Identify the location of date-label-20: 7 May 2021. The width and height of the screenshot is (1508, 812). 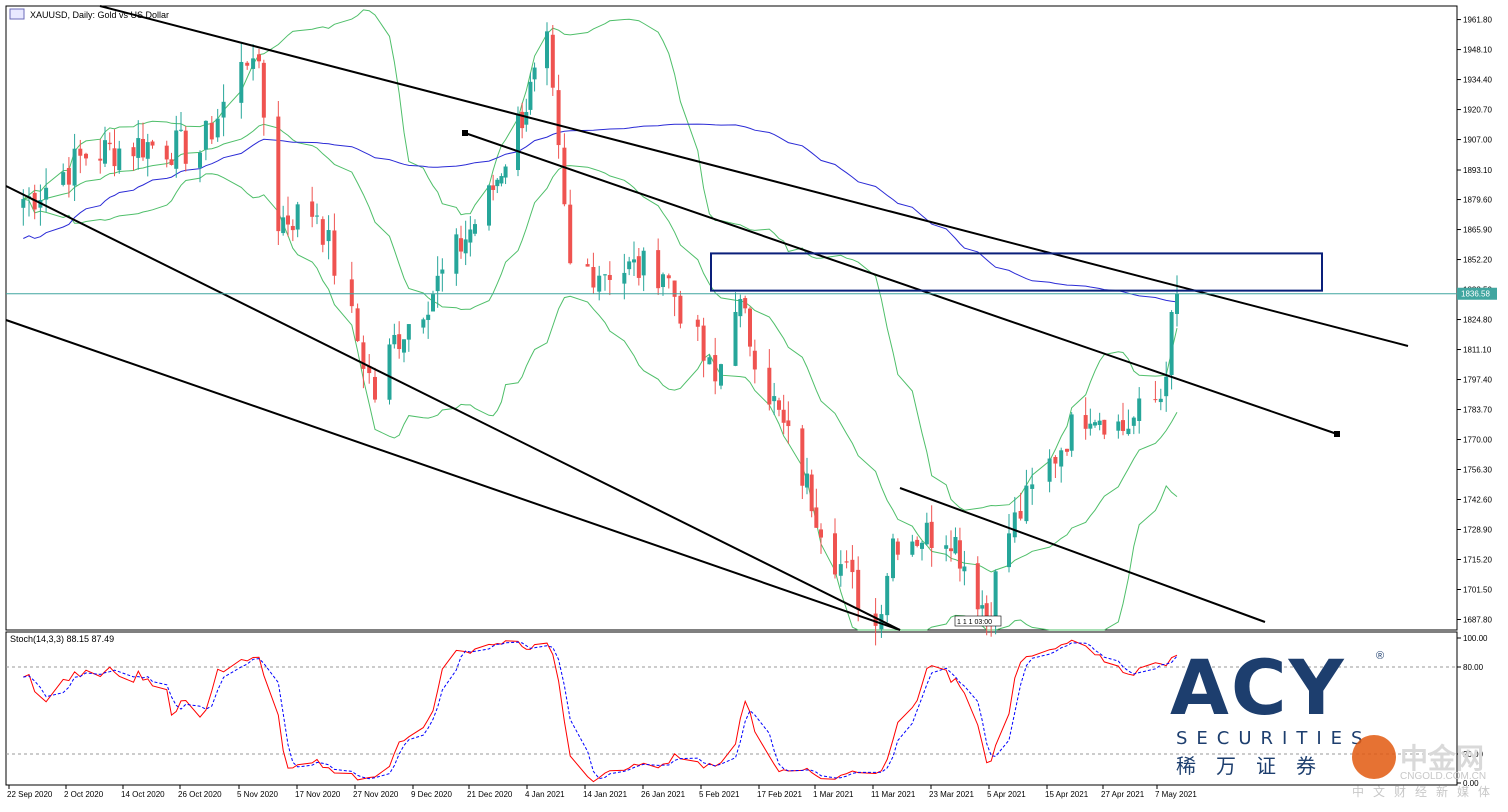
(1176, 794).